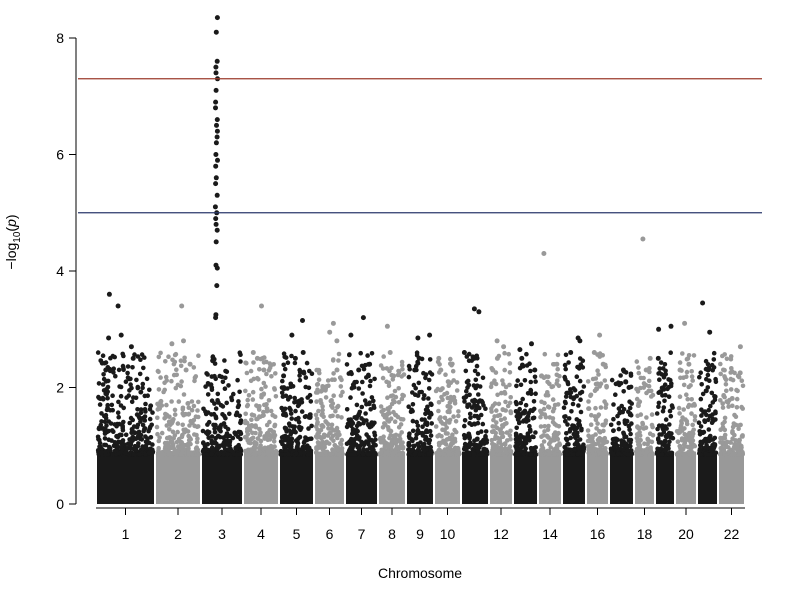  Describe the element at coordinates (60, 38) in the screenshot. I see `y-tick-label: 8` at that location.